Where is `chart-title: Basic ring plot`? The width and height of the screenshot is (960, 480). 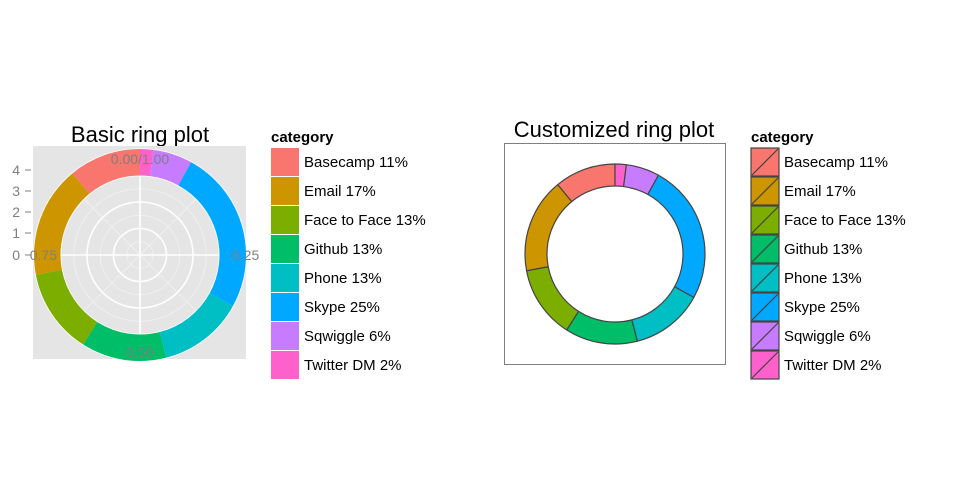
chart-title: Basic ring plot is located at coordinates (140, 134).